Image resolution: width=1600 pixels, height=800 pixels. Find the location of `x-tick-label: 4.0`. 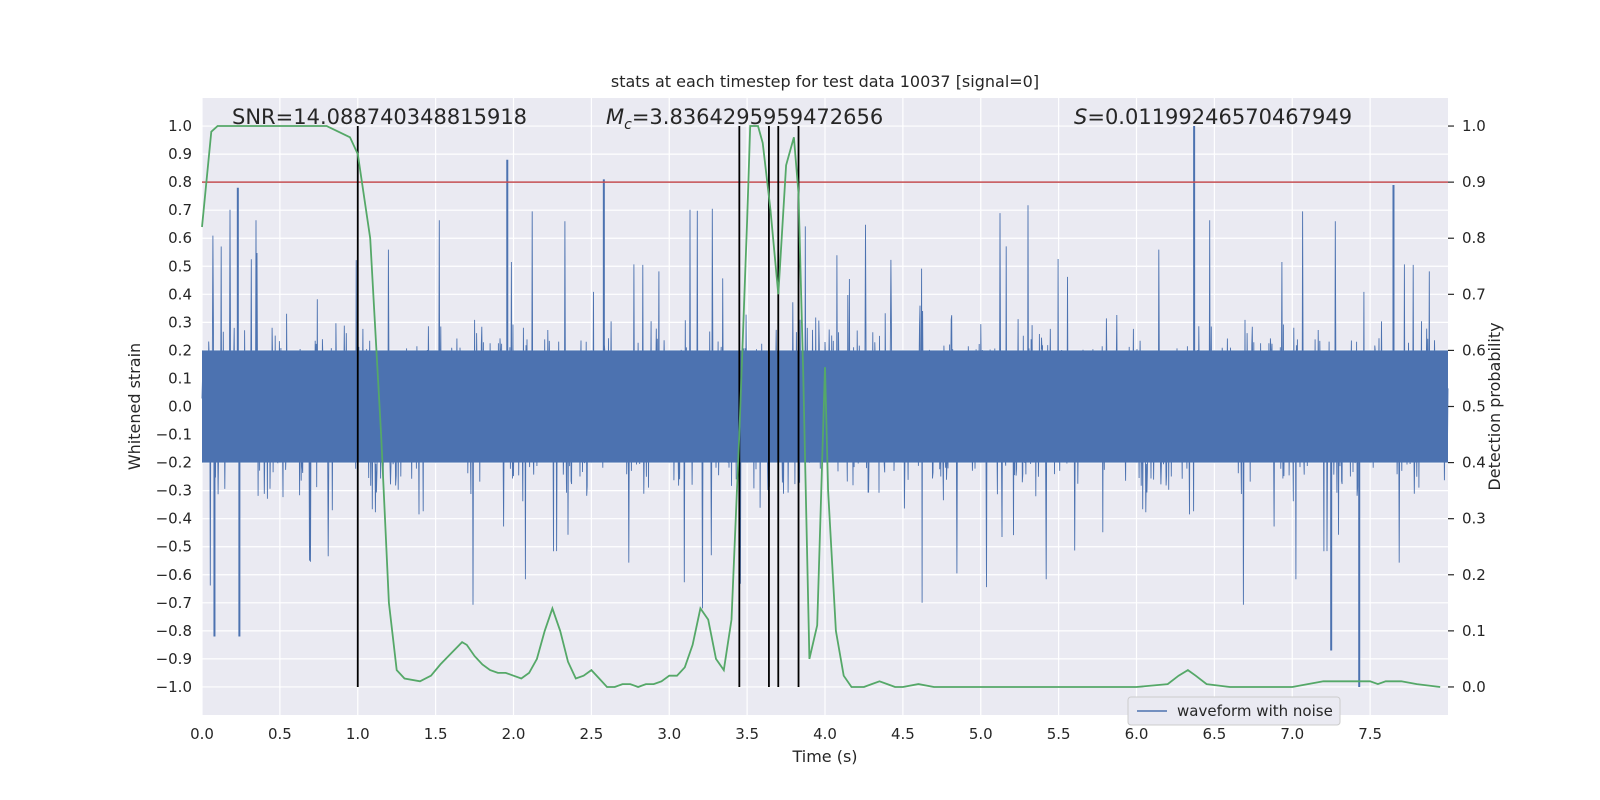

x-tick-label: 4.0 is located at coordinates (825, 734).